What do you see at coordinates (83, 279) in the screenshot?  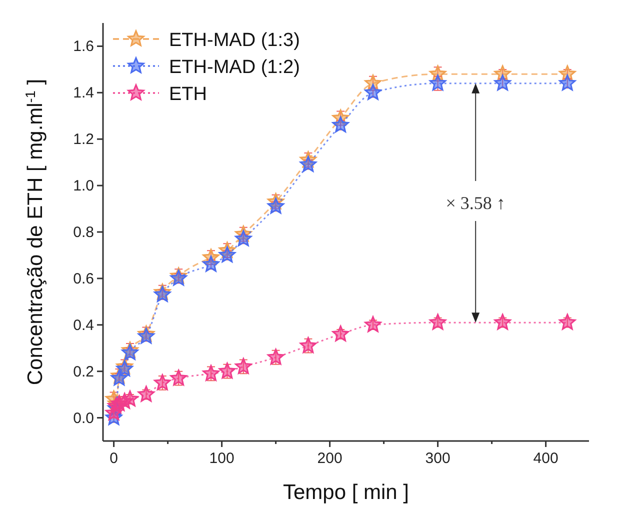 I see `y-tick-label: 0.6` at bounding box center [83, 279].